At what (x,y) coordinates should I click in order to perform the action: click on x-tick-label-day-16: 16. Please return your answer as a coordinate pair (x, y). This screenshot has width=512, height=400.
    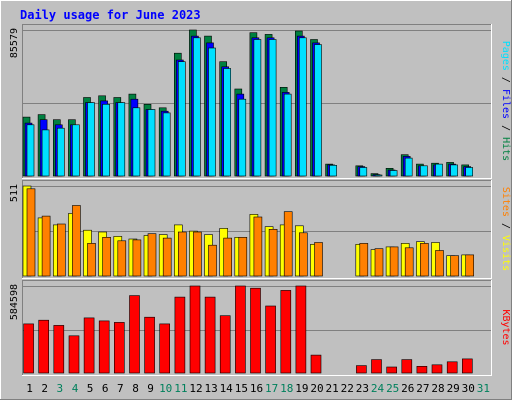
    Looking at the image, I should click on (256, 388).